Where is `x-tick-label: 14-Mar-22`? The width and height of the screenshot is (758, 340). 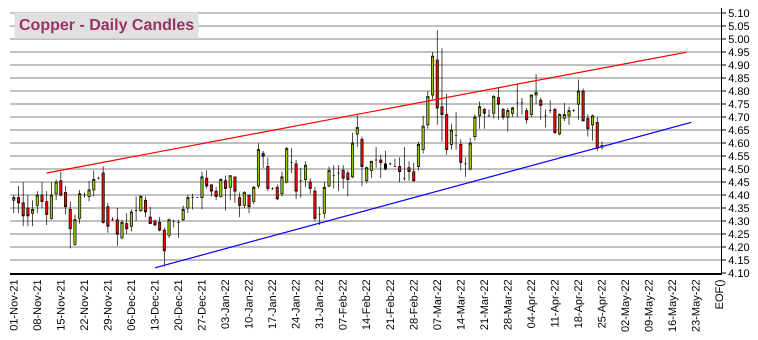 x-tick-label: 14-Mar-22 is located at coordinates (461, 304).